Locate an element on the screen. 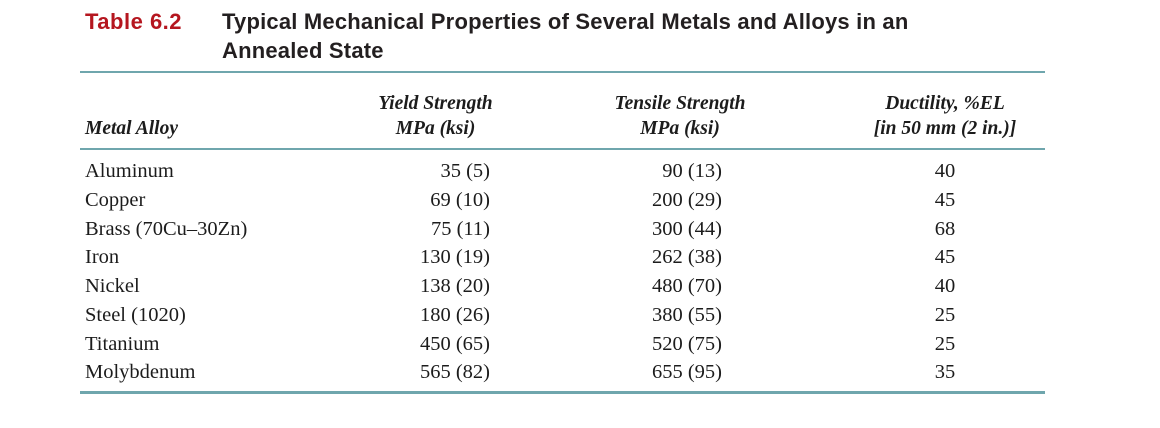  cell-tensile: 262 (38) is located at coordinates (686, 257).